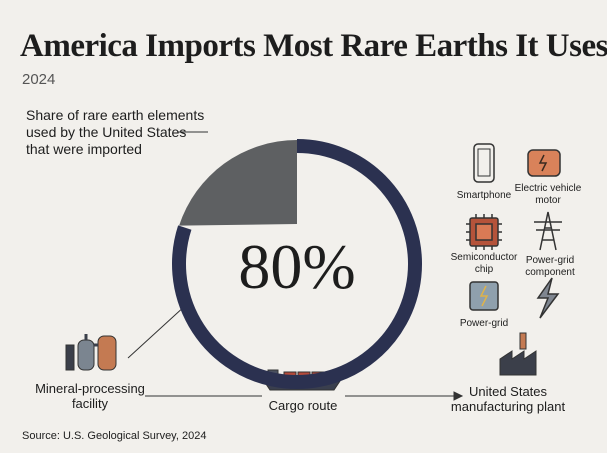 Image resolution: width=607 pixels, height=453 pixels. What do you see at coordinates (303, 405) in the screenshot?
I see `flow-label: Cargo route` at bounding box center [303, 405].